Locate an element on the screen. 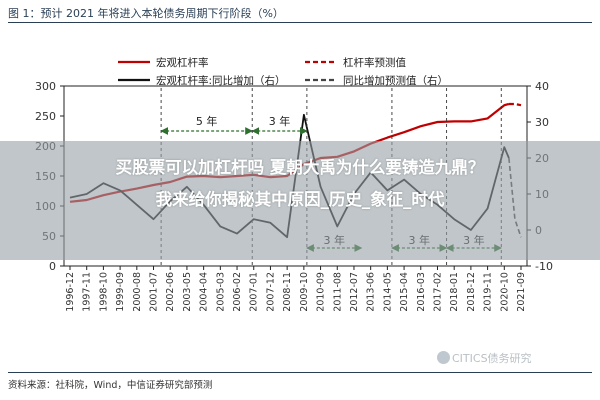  watermark: CITICS债务研究 is located at coordinates (492, 358).